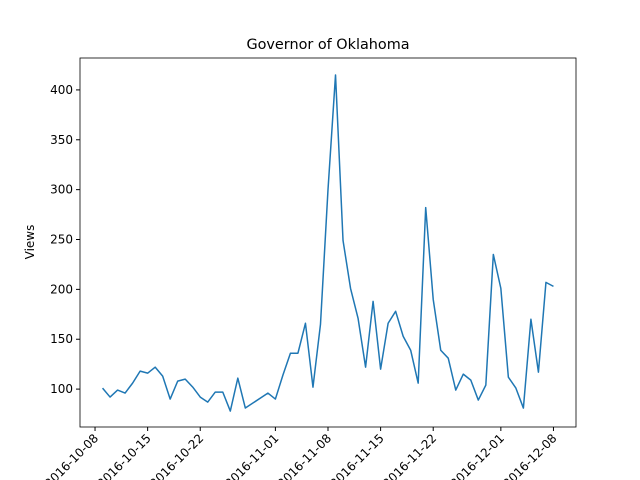 Image resolution: width=640 pixels, height=480 pixels. I want to click on y-tick-label: 150, so click(61, 339).